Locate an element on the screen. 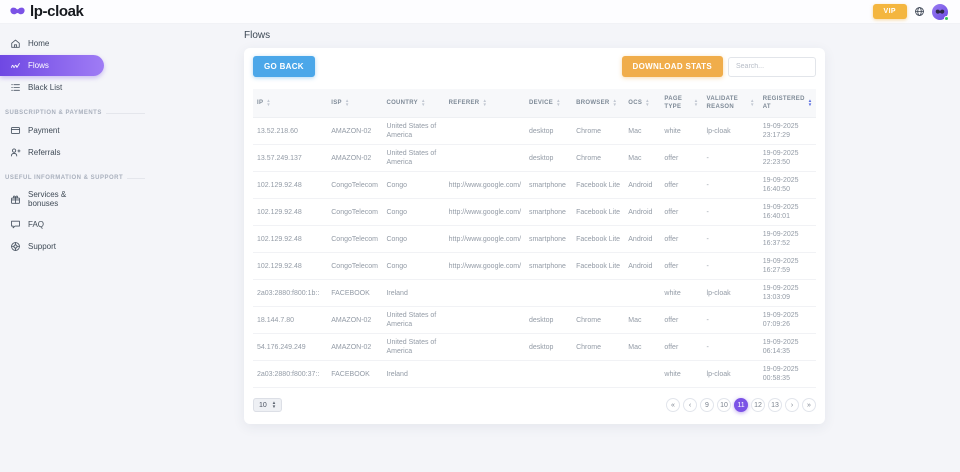  card-icon is located at coordinates (15, 130).